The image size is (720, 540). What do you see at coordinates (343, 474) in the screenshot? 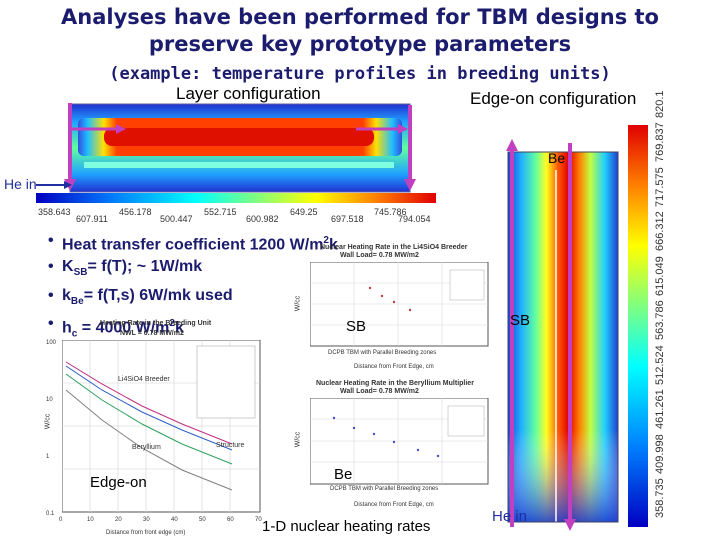
I see `be-label-center: Be` at bounding box center [343, 474].